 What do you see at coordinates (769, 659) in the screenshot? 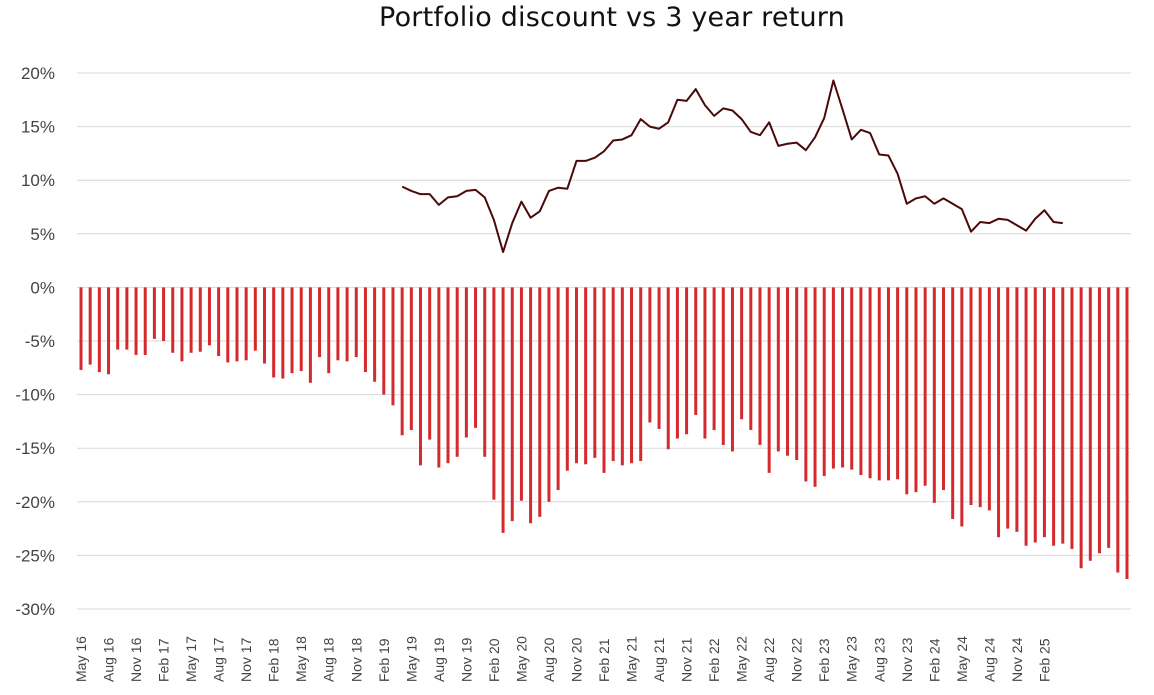
I see `x-tick-label: Aug 22` at bounding box center [769, 659].